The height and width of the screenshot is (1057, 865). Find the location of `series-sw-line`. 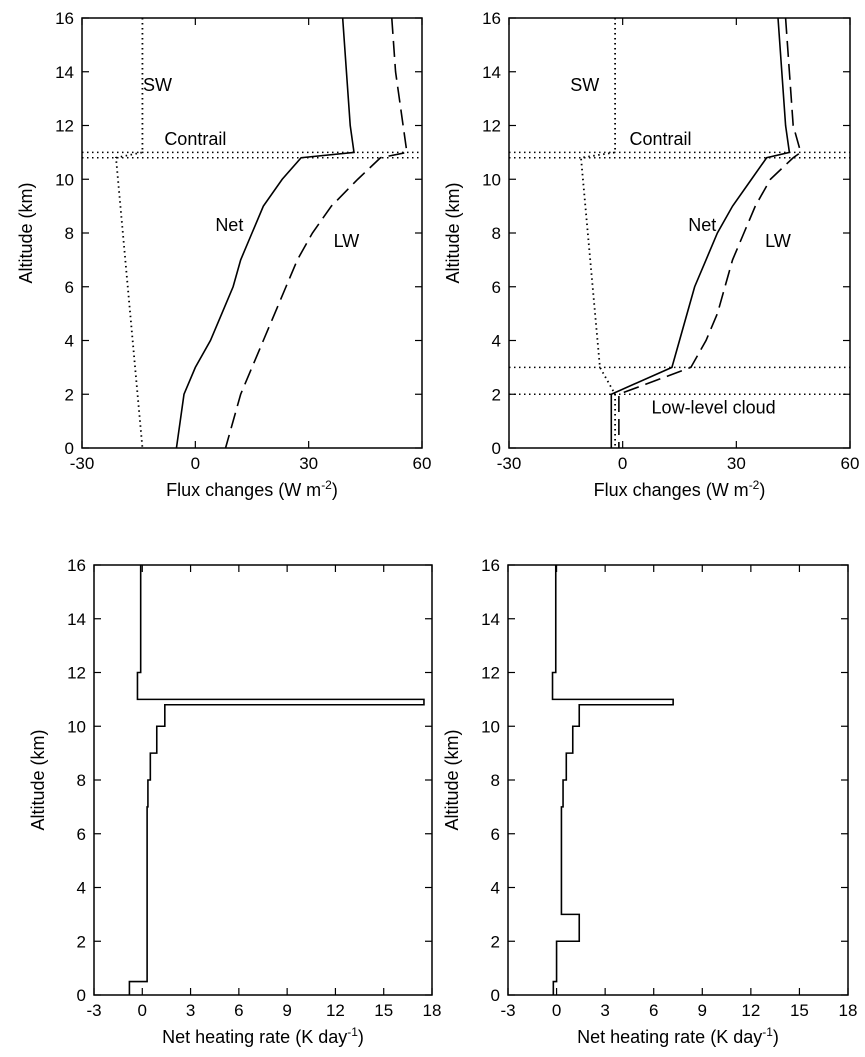

series-sw-line is located at coordinates (129, 233).